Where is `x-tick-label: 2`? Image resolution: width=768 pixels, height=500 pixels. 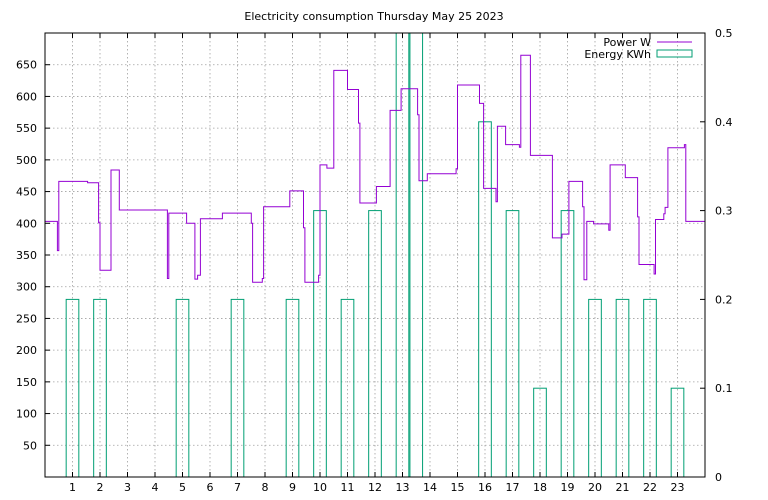 x-tick-label: 2 is located at coordinates (100, 487).